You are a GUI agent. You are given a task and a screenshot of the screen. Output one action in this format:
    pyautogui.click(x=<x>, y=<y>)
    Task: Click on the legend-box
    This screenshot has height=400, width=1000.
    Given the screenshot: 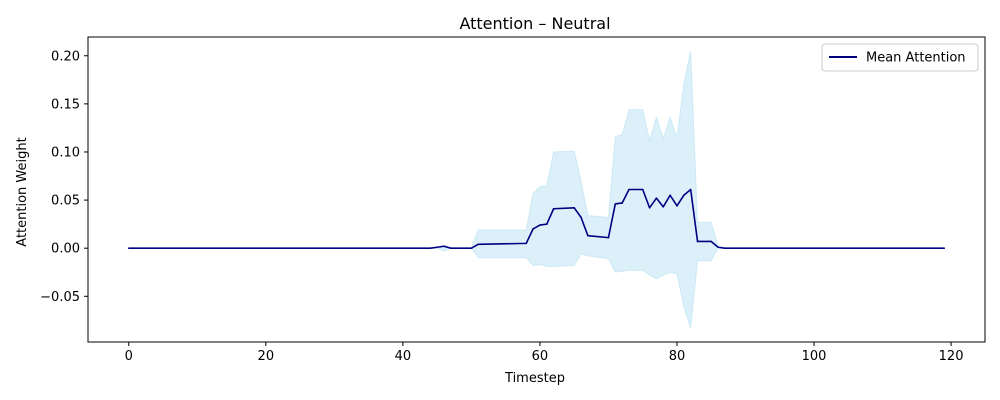 What is the action you would take?
    pyautogui.click(x=900, y=57)
    